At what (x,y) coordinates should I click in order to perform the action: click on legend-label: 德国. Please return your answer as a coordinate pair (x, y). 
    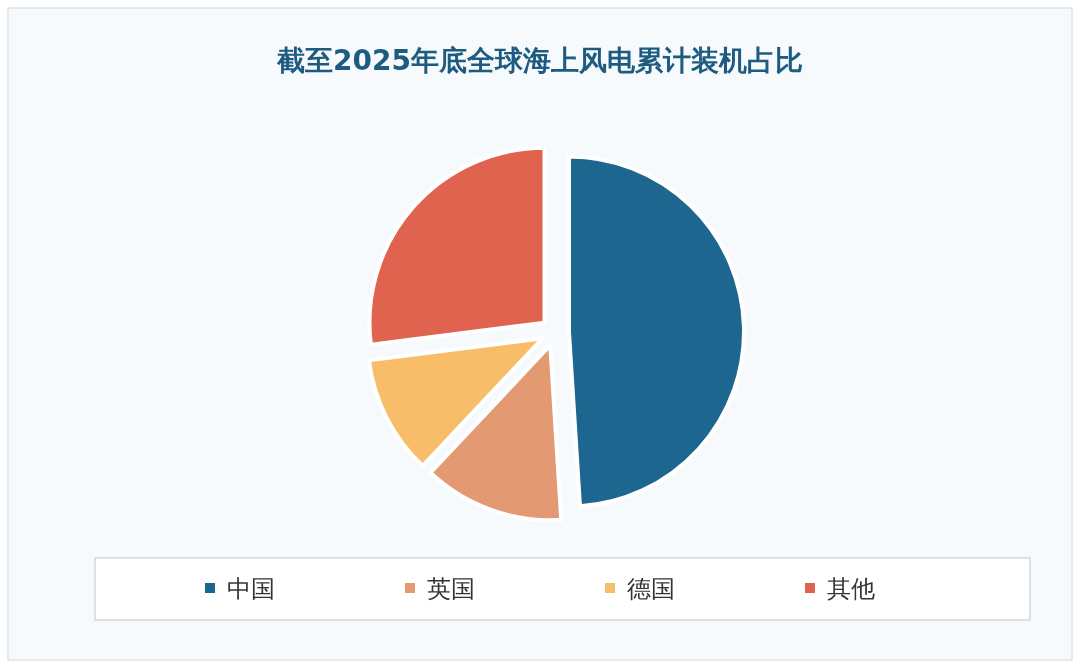
    Looking at the image, I should click on (651, 589).